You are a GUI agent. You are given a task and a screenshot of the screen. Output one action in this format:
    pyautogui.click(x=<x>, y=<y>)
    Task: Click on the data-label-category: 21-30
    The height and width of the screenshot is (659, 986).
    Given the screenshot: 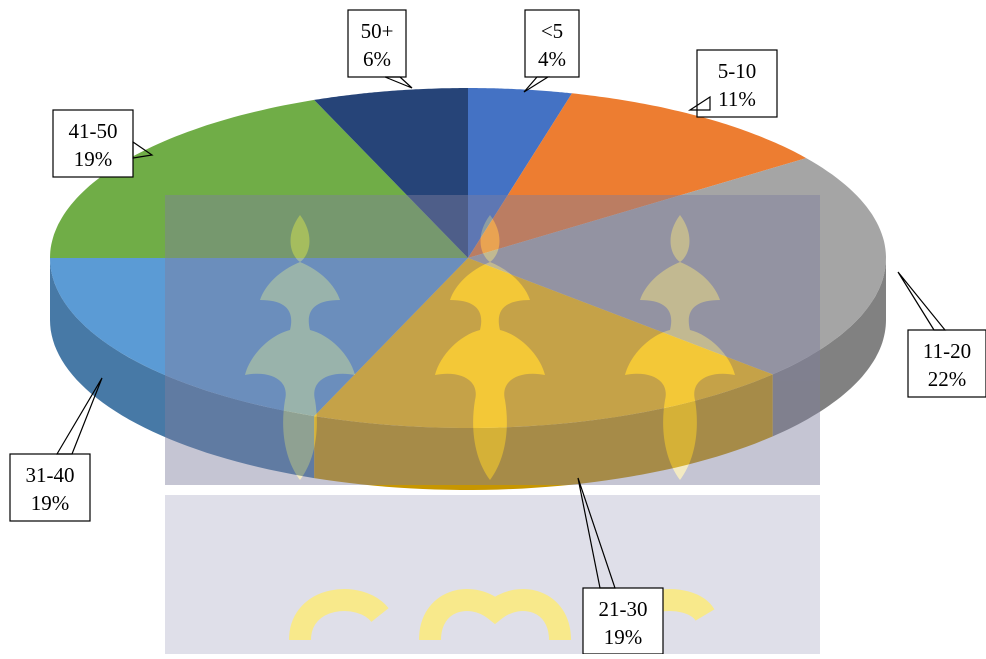 What is the action you would take?
    pyautogui.click(x=623, y=609)
    